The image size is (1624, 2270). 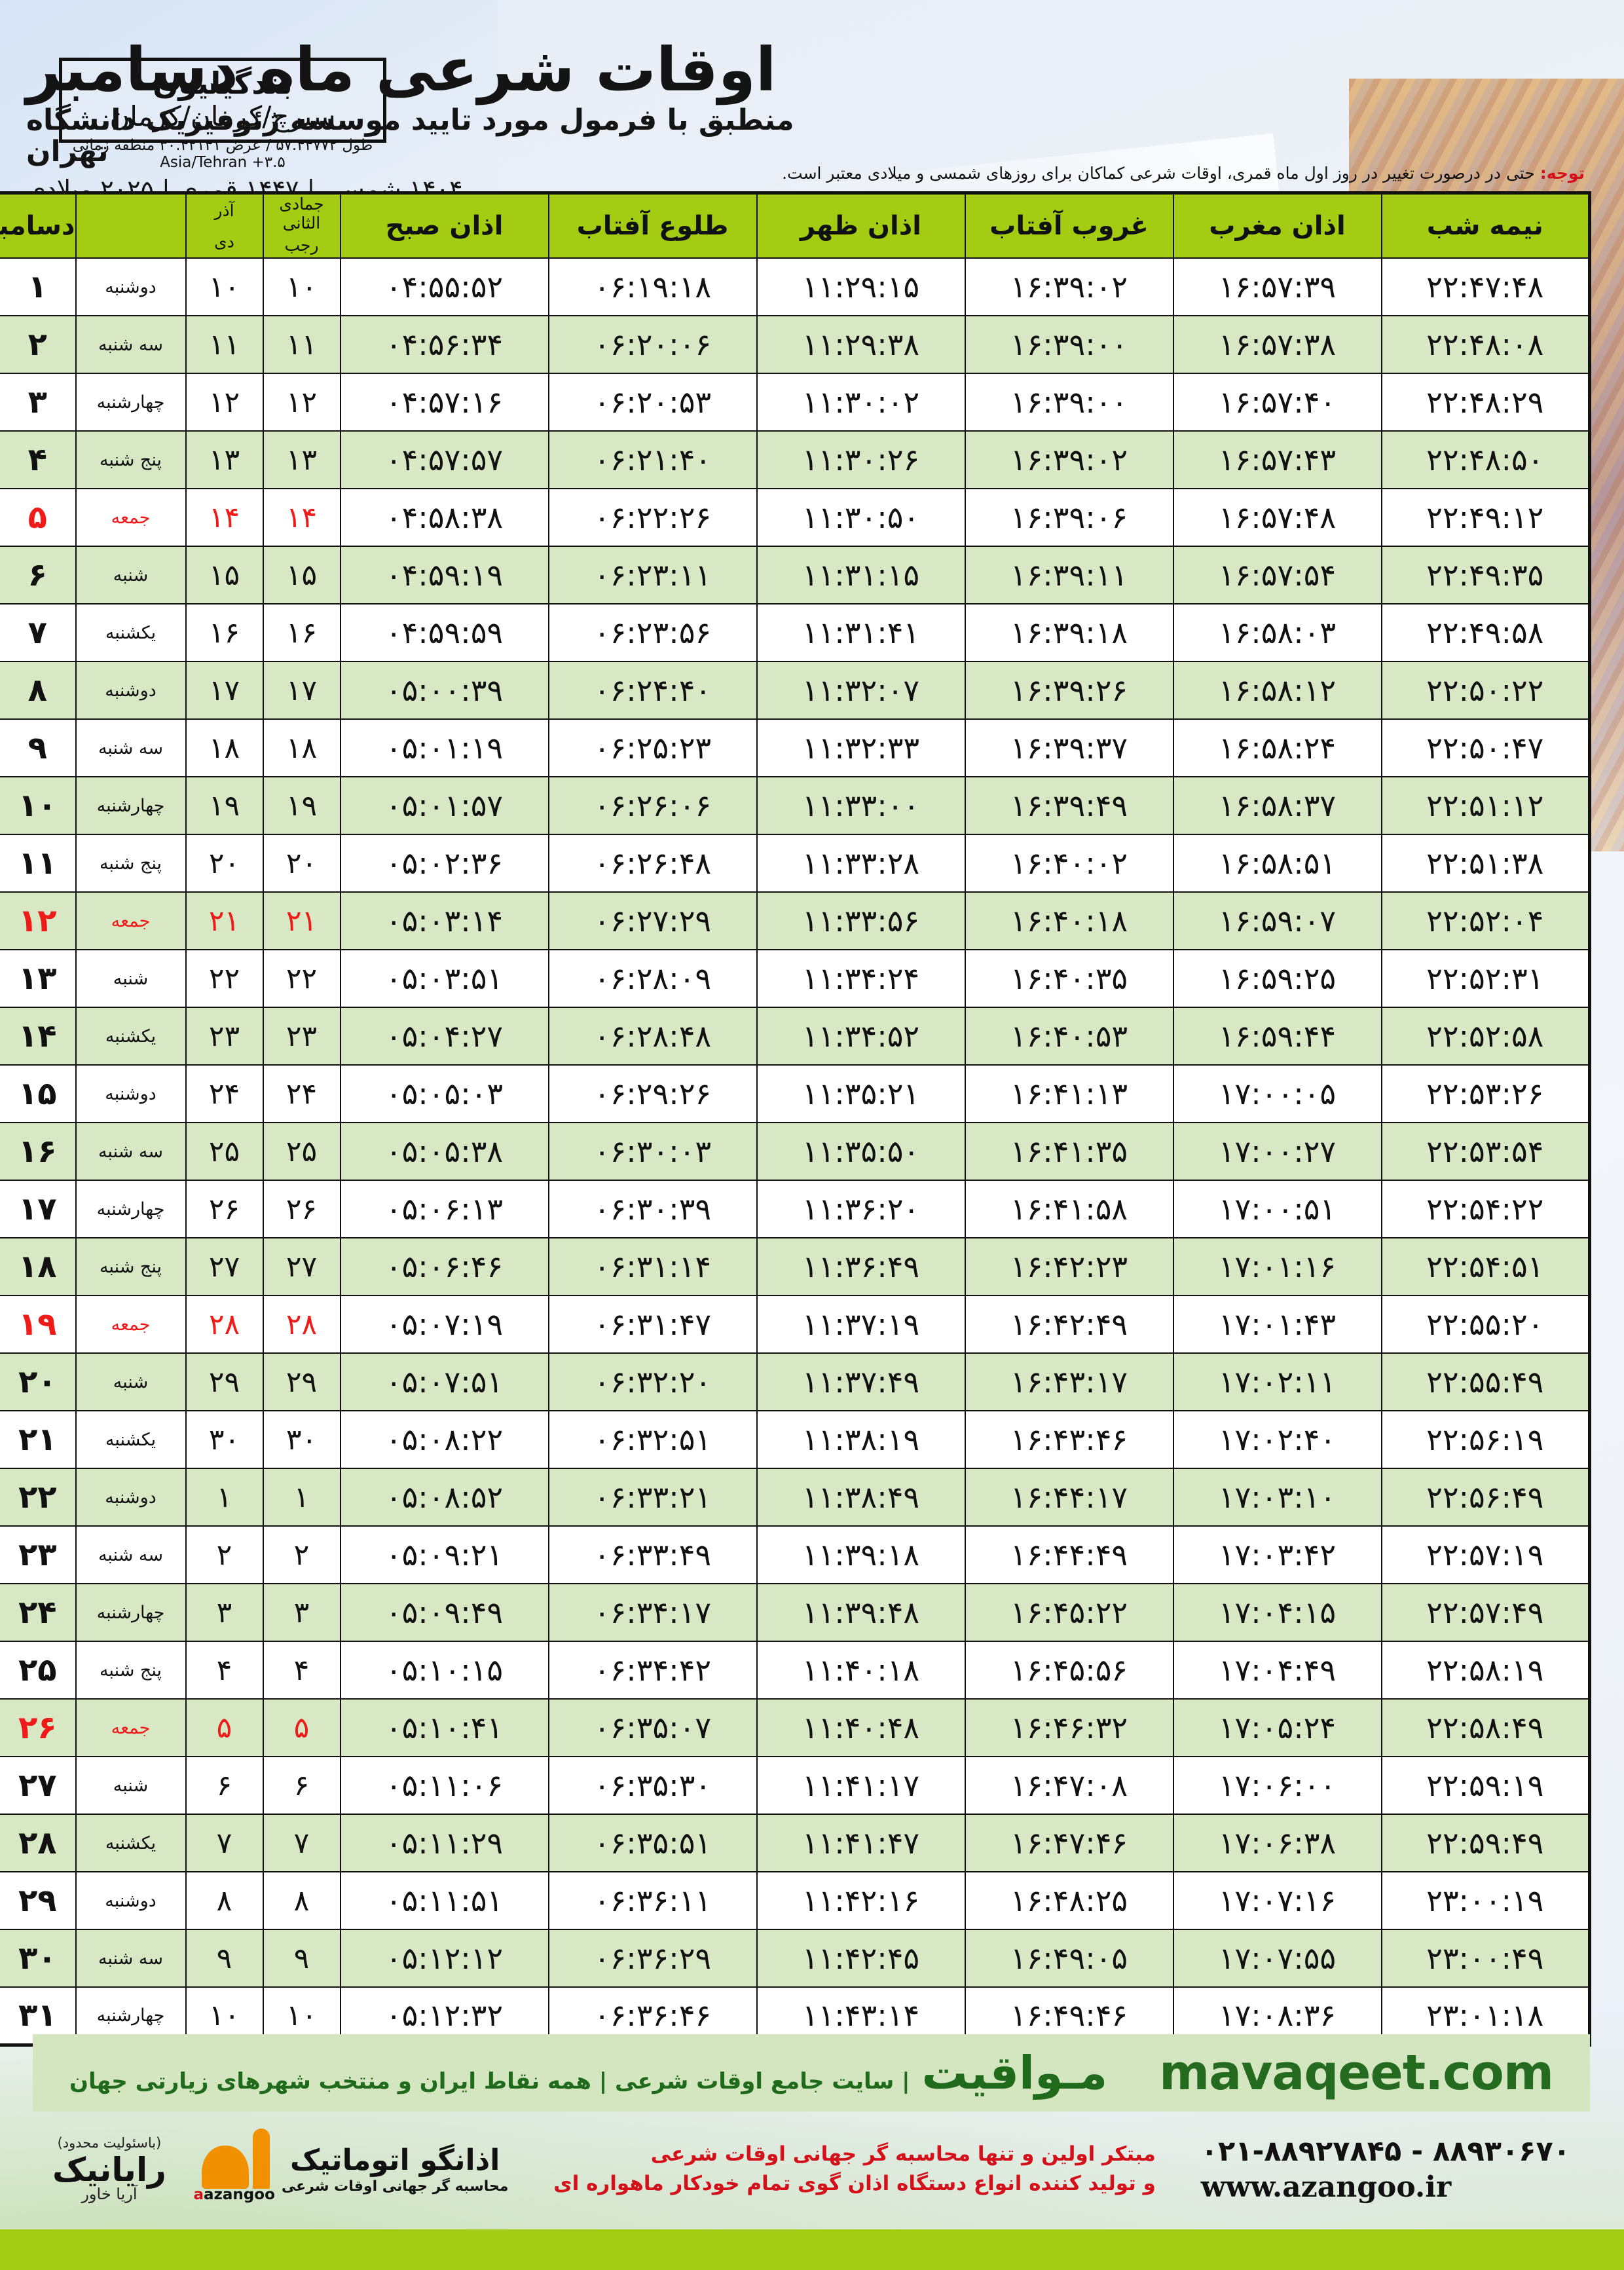 I want to click on cell-sunset: ۱۶:۴۴:۴۹, so click(x=1069, y=1554).